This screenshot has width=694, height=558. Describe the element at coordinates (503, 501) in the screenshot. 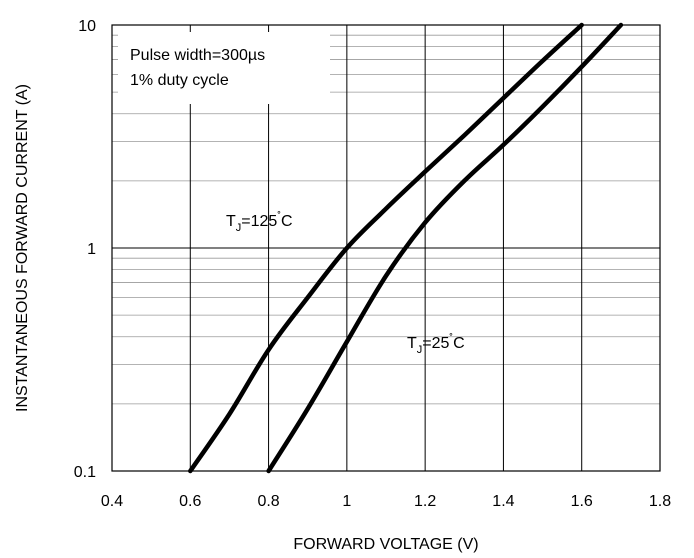

I see `x-tick-label: 1.4` at that location.